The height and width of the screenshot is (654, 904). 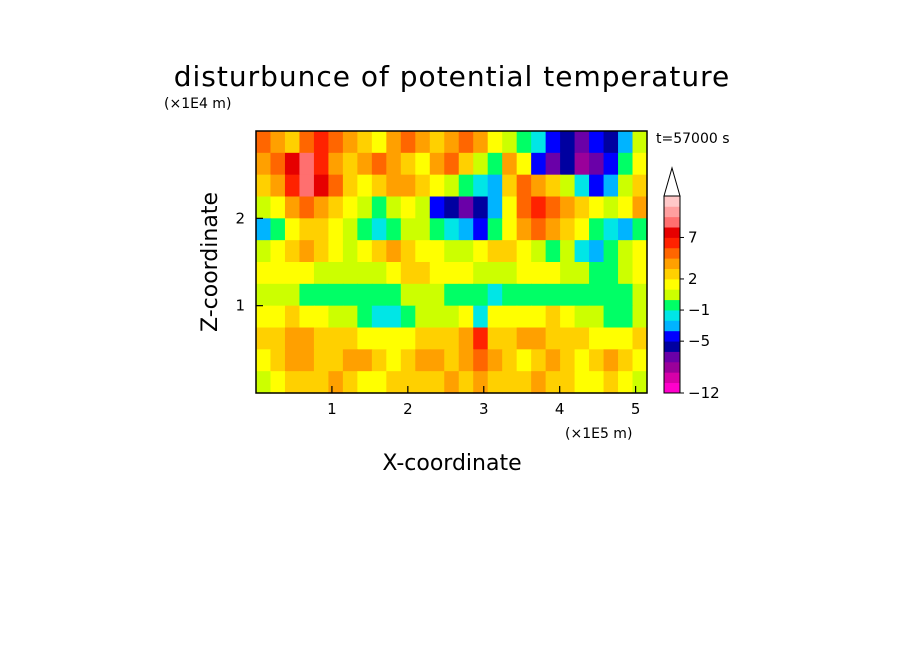 What do you see at coordinates (636, 409) in the screenshot?
I see `x-tick-label: 5` at bounding box center [636, 409].